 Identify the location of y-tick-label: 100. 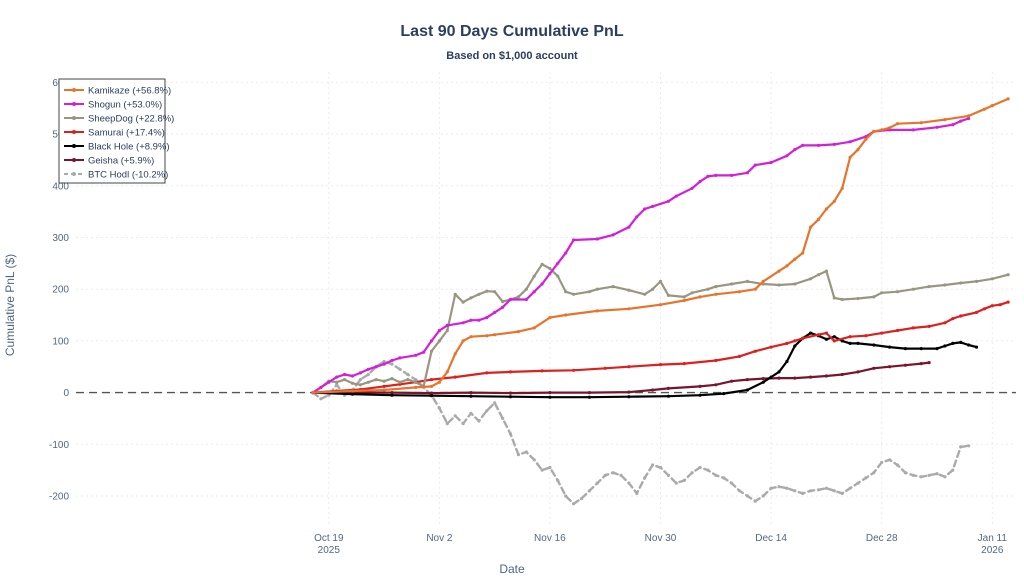
(60, 341).